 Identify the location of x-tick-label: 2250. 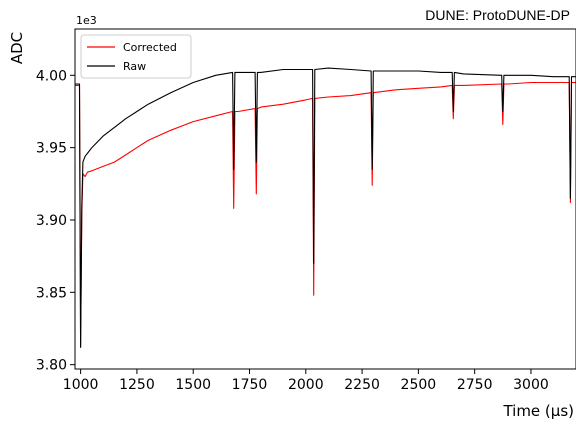
(362, 385).